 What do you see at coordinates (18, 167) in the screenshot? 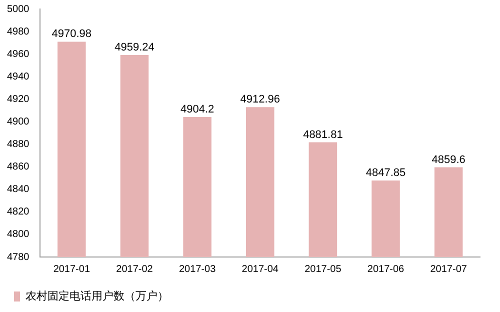
I see `y-tick-label: 4860` at bounding box center [18, 167].